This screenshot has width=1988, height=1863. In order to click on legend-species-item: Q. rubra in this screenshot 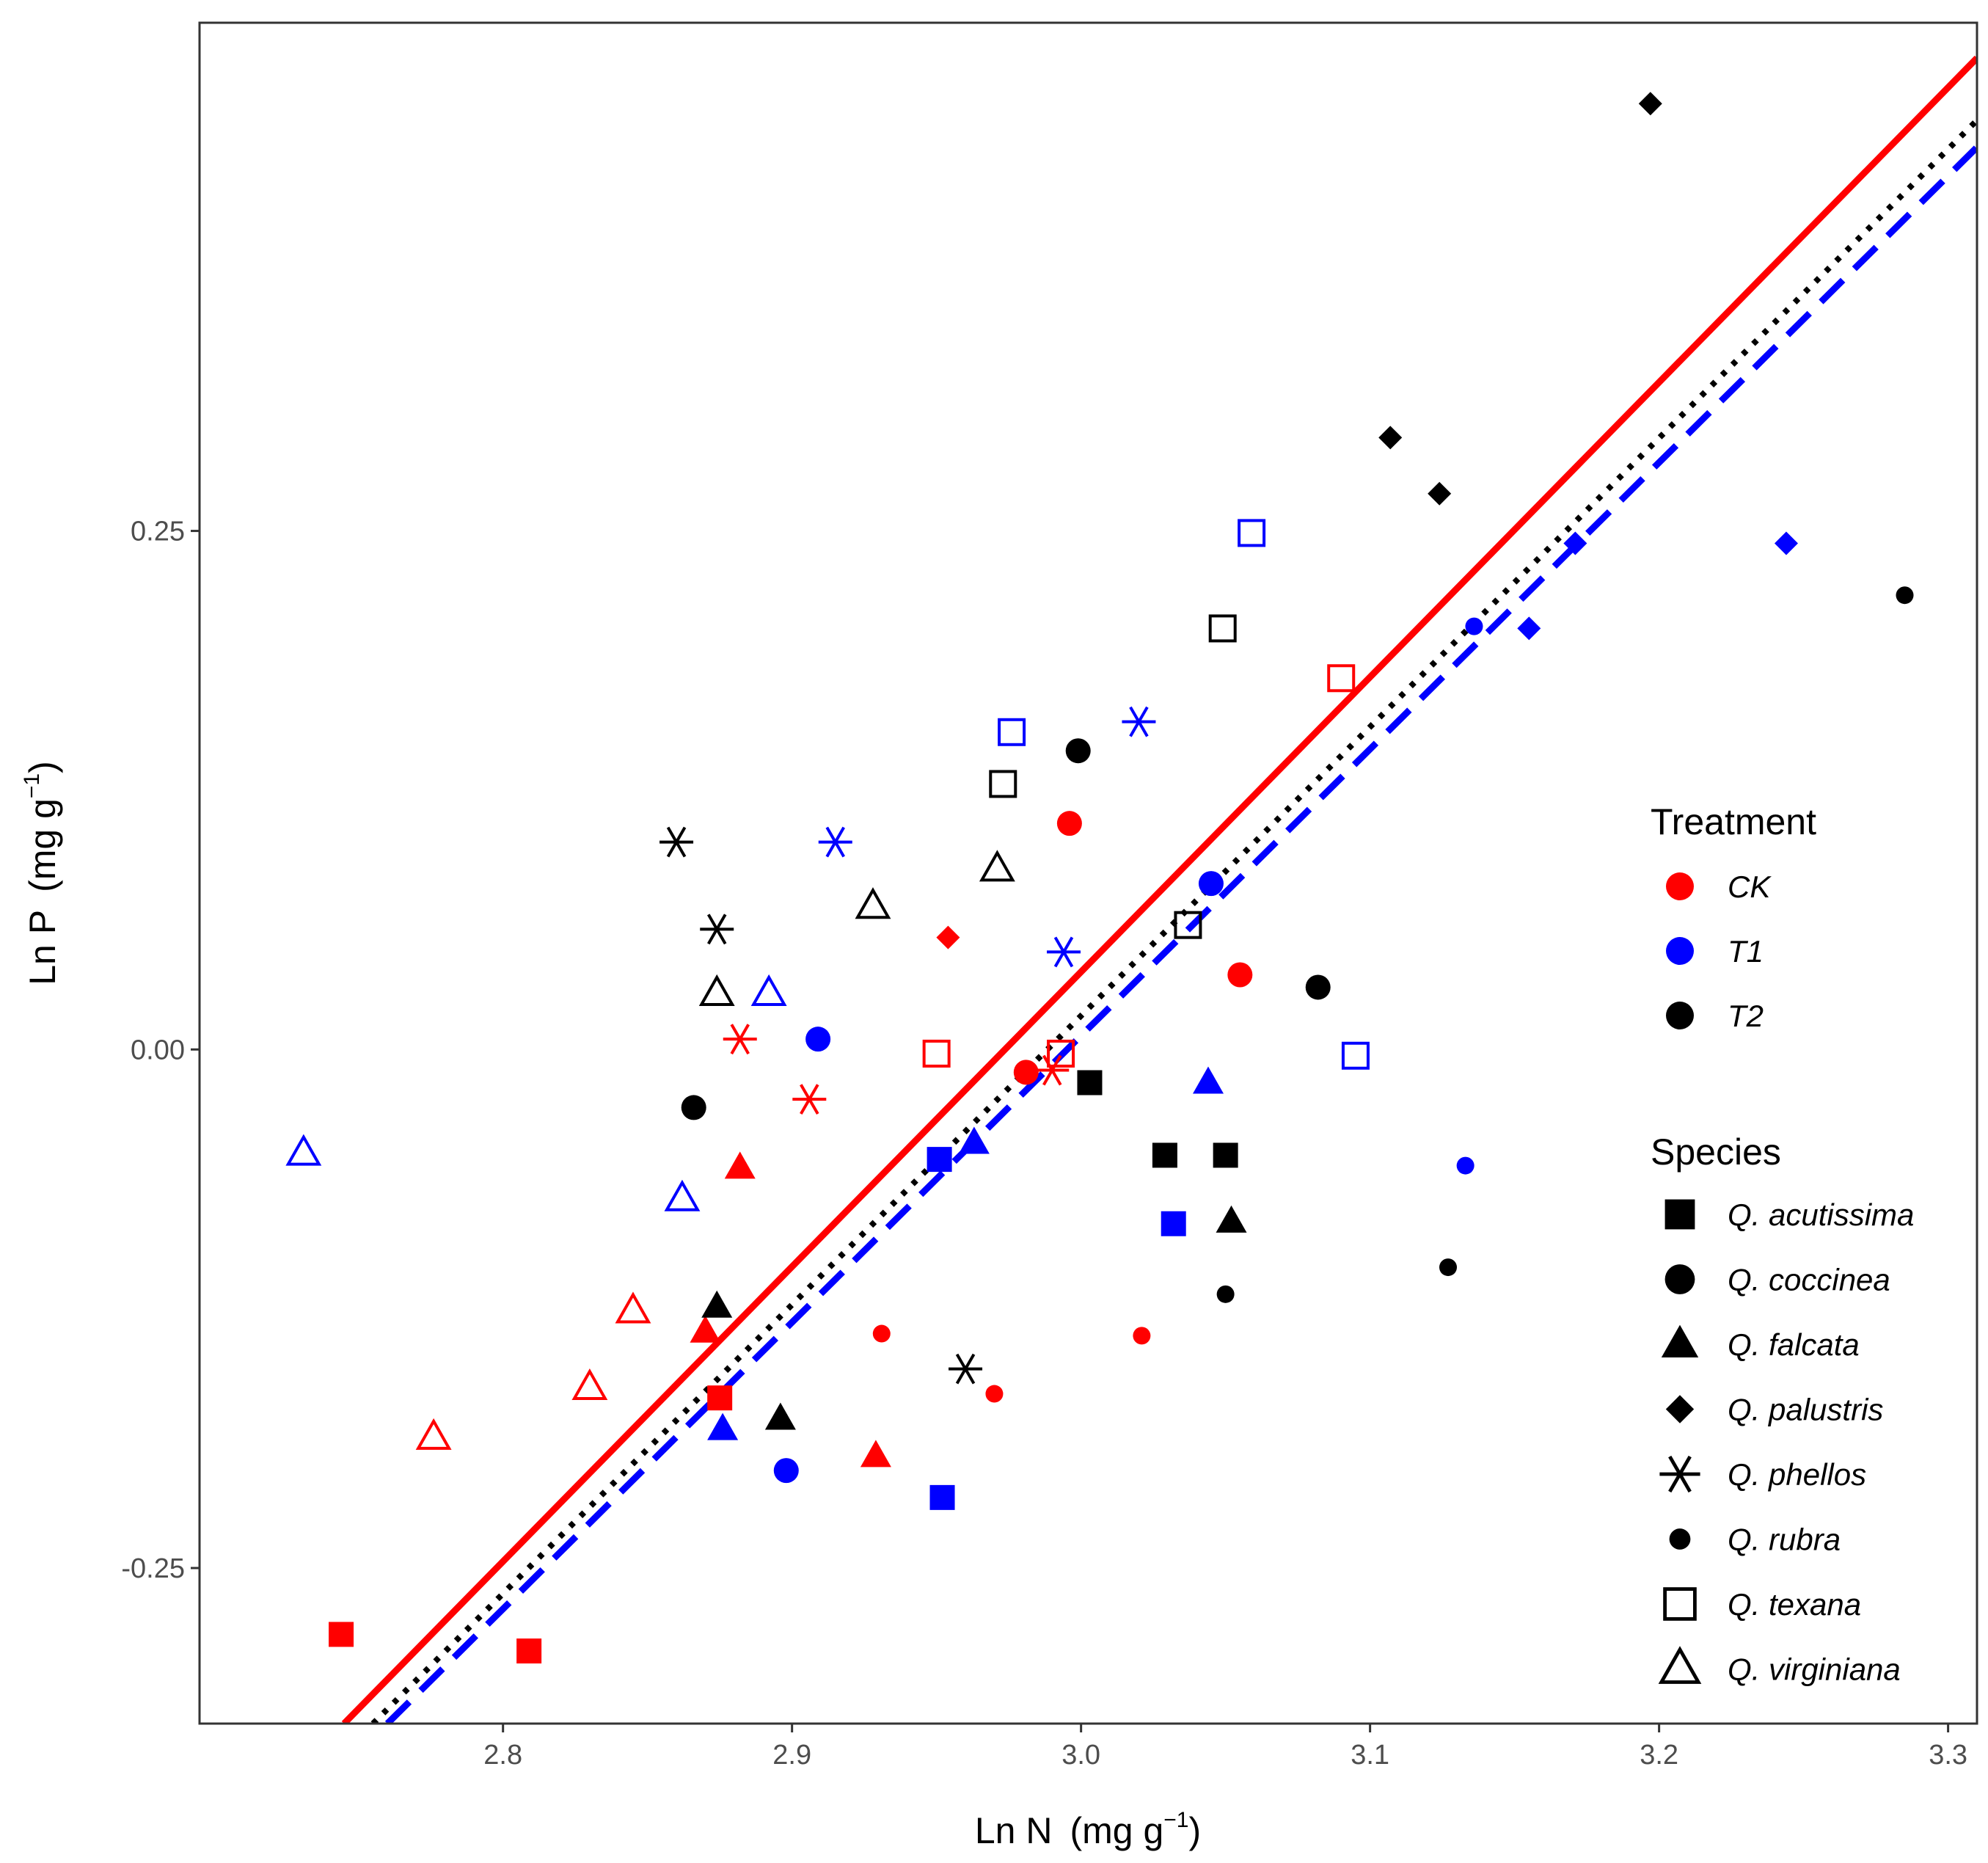, I will do `click(1755, 1540)`.